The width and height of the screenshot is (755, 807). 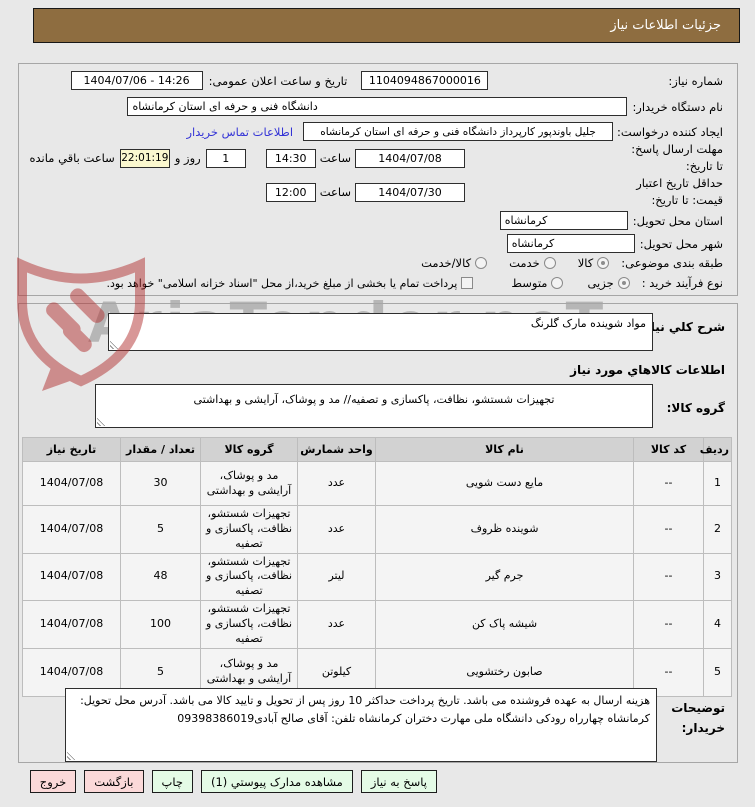 I want to click on col-header-item-code: کد کالا, so click(x=668, y=449).